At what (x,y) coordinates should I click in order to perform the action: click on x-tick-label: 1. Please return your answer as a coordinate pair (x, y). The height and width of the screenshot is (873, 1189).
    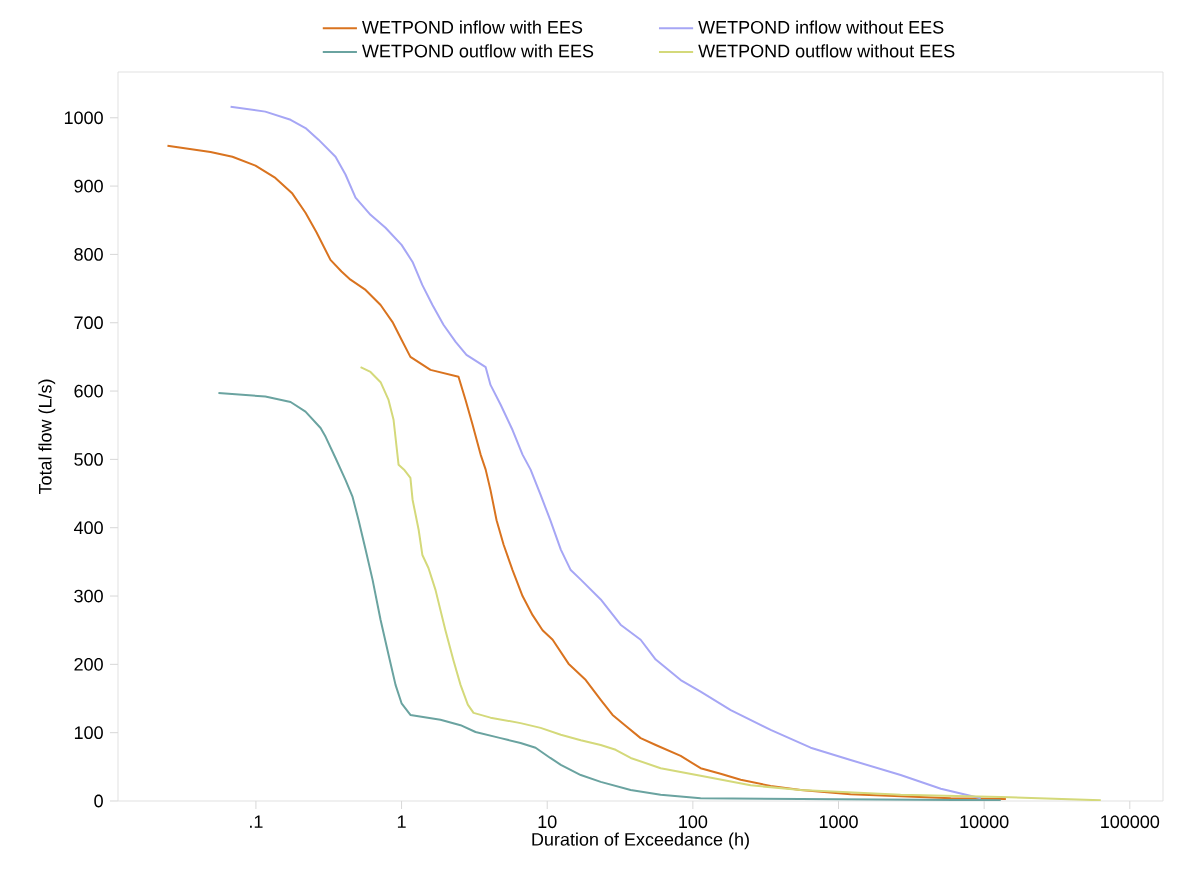
    Looking at the image, I should click on (401, 821).